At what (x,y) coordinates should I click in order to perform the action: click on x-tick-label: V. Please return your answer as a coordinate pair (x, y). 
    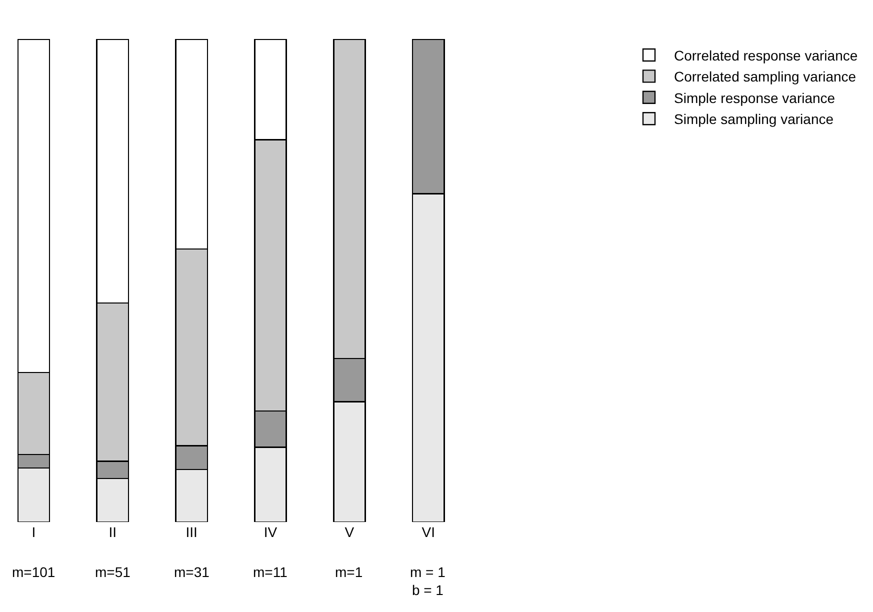
    Looking at the image, I should click on (349, 532).